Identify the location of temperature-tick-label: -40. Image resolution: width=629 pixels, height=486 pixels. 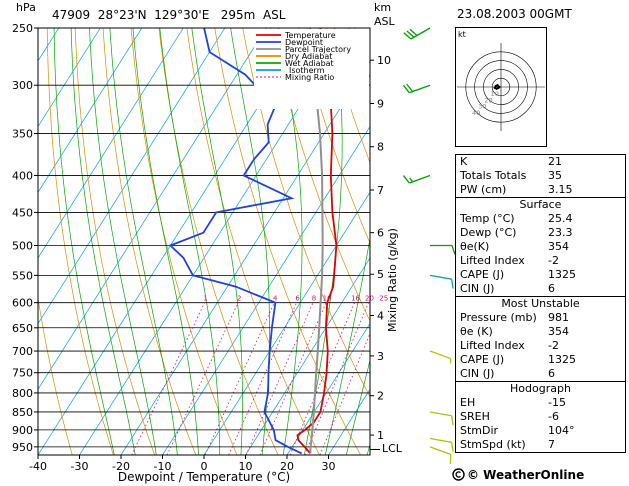
(38, 466).